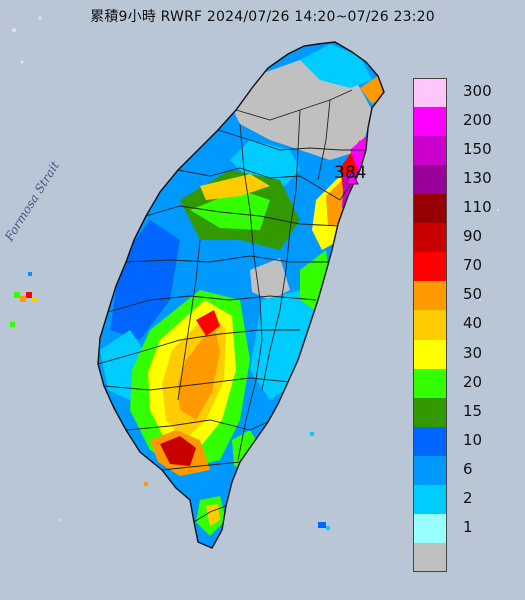 This screenshot has height=600, width=525. Describe the element at coordinates (462, 528) in the screenshot. I see `legend-row: 1` at that location.